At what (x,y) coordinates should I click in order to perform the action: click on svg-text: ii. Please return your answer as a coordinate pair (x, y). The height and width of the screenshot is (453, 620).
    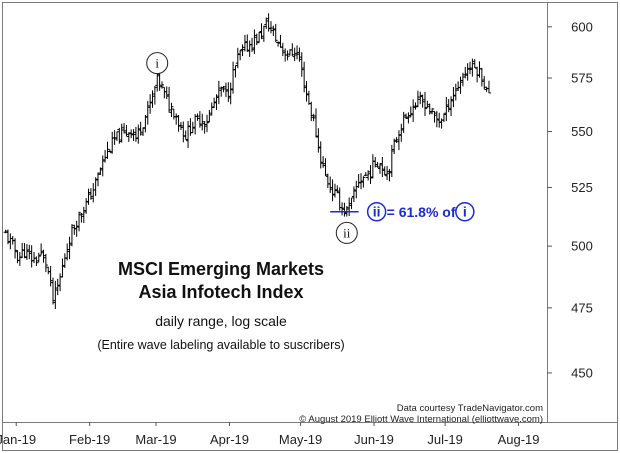
    Looking at the image, I should click on (347, 232).